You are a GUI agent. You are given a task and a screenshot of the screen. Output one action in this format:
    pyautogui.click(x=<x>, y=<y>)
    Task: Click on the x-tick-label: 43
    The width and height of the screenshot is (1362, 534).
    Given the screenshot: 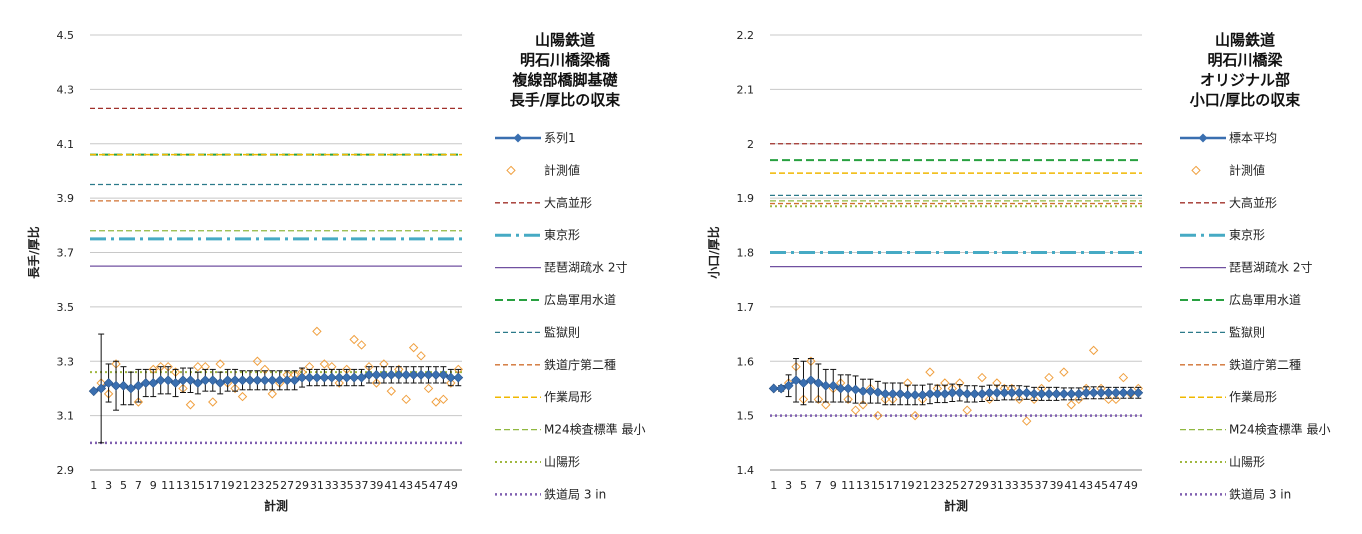 What is the action you would take?
    pyautogui.click(x=1086, y=485)
    